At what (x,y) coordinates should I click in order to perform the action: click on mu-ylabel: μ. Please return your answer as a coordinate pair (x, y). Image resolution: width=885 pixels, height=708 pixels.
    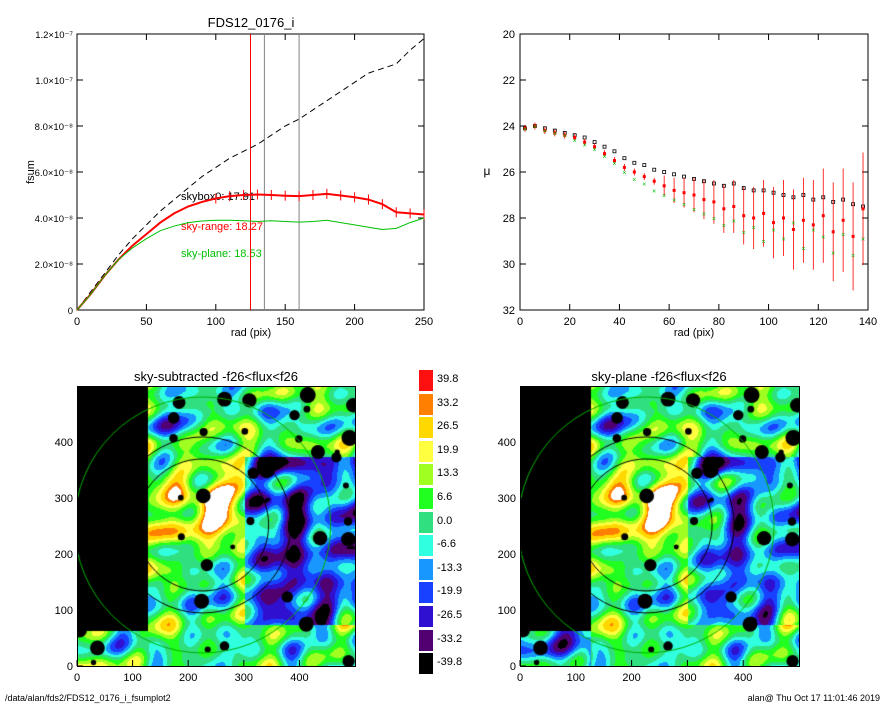
    Looking at the image, I should click on (487, 171).